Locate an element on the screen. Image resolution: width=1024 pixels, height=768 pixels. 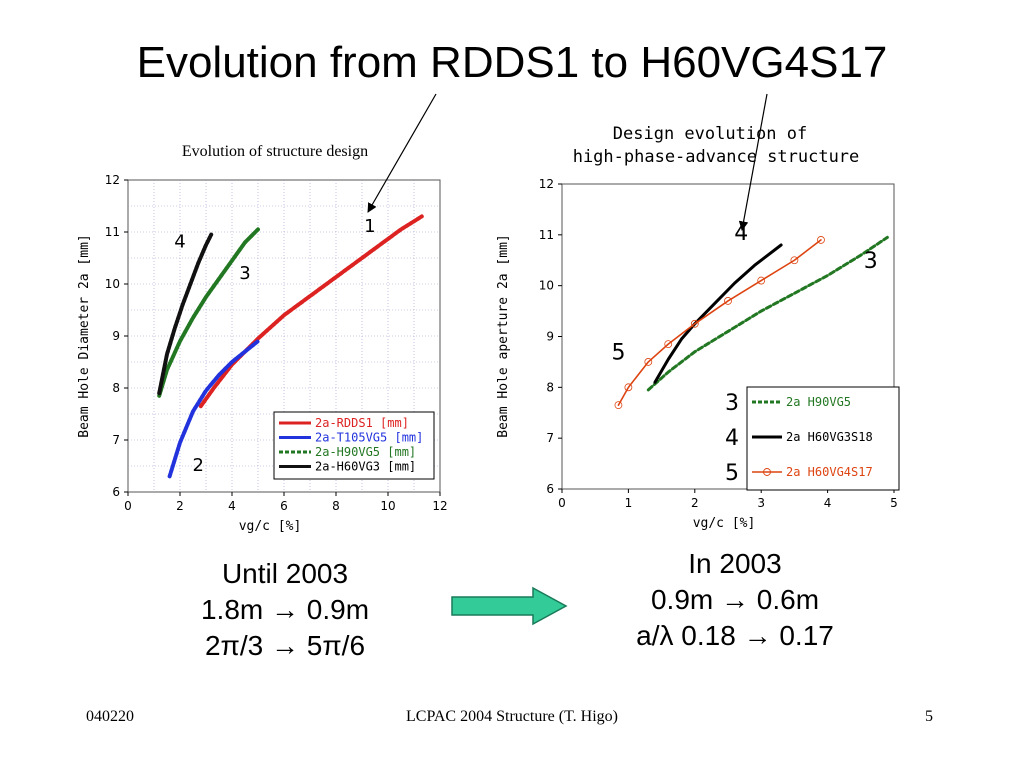
right-y-tick-label: 10 is located at coordinates (546, 286).